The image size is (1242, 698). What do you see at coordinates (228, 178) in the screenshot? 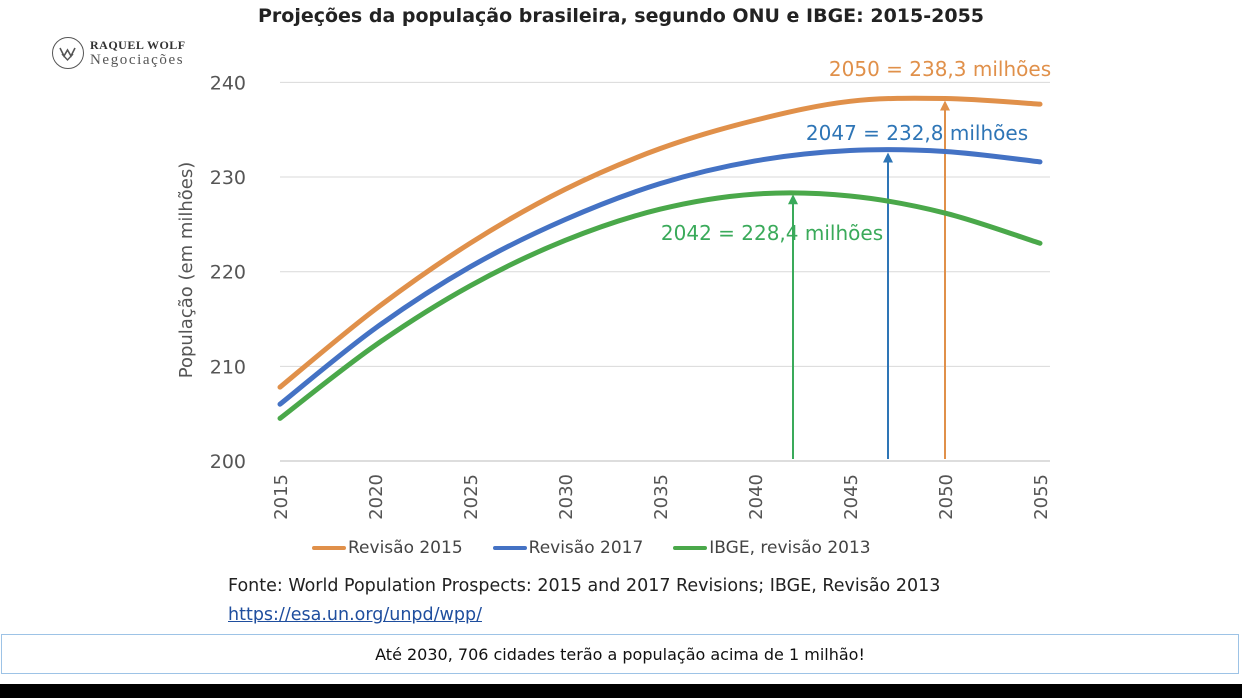
I see `y-tick-label: 230` at bounding box center [228, 178].